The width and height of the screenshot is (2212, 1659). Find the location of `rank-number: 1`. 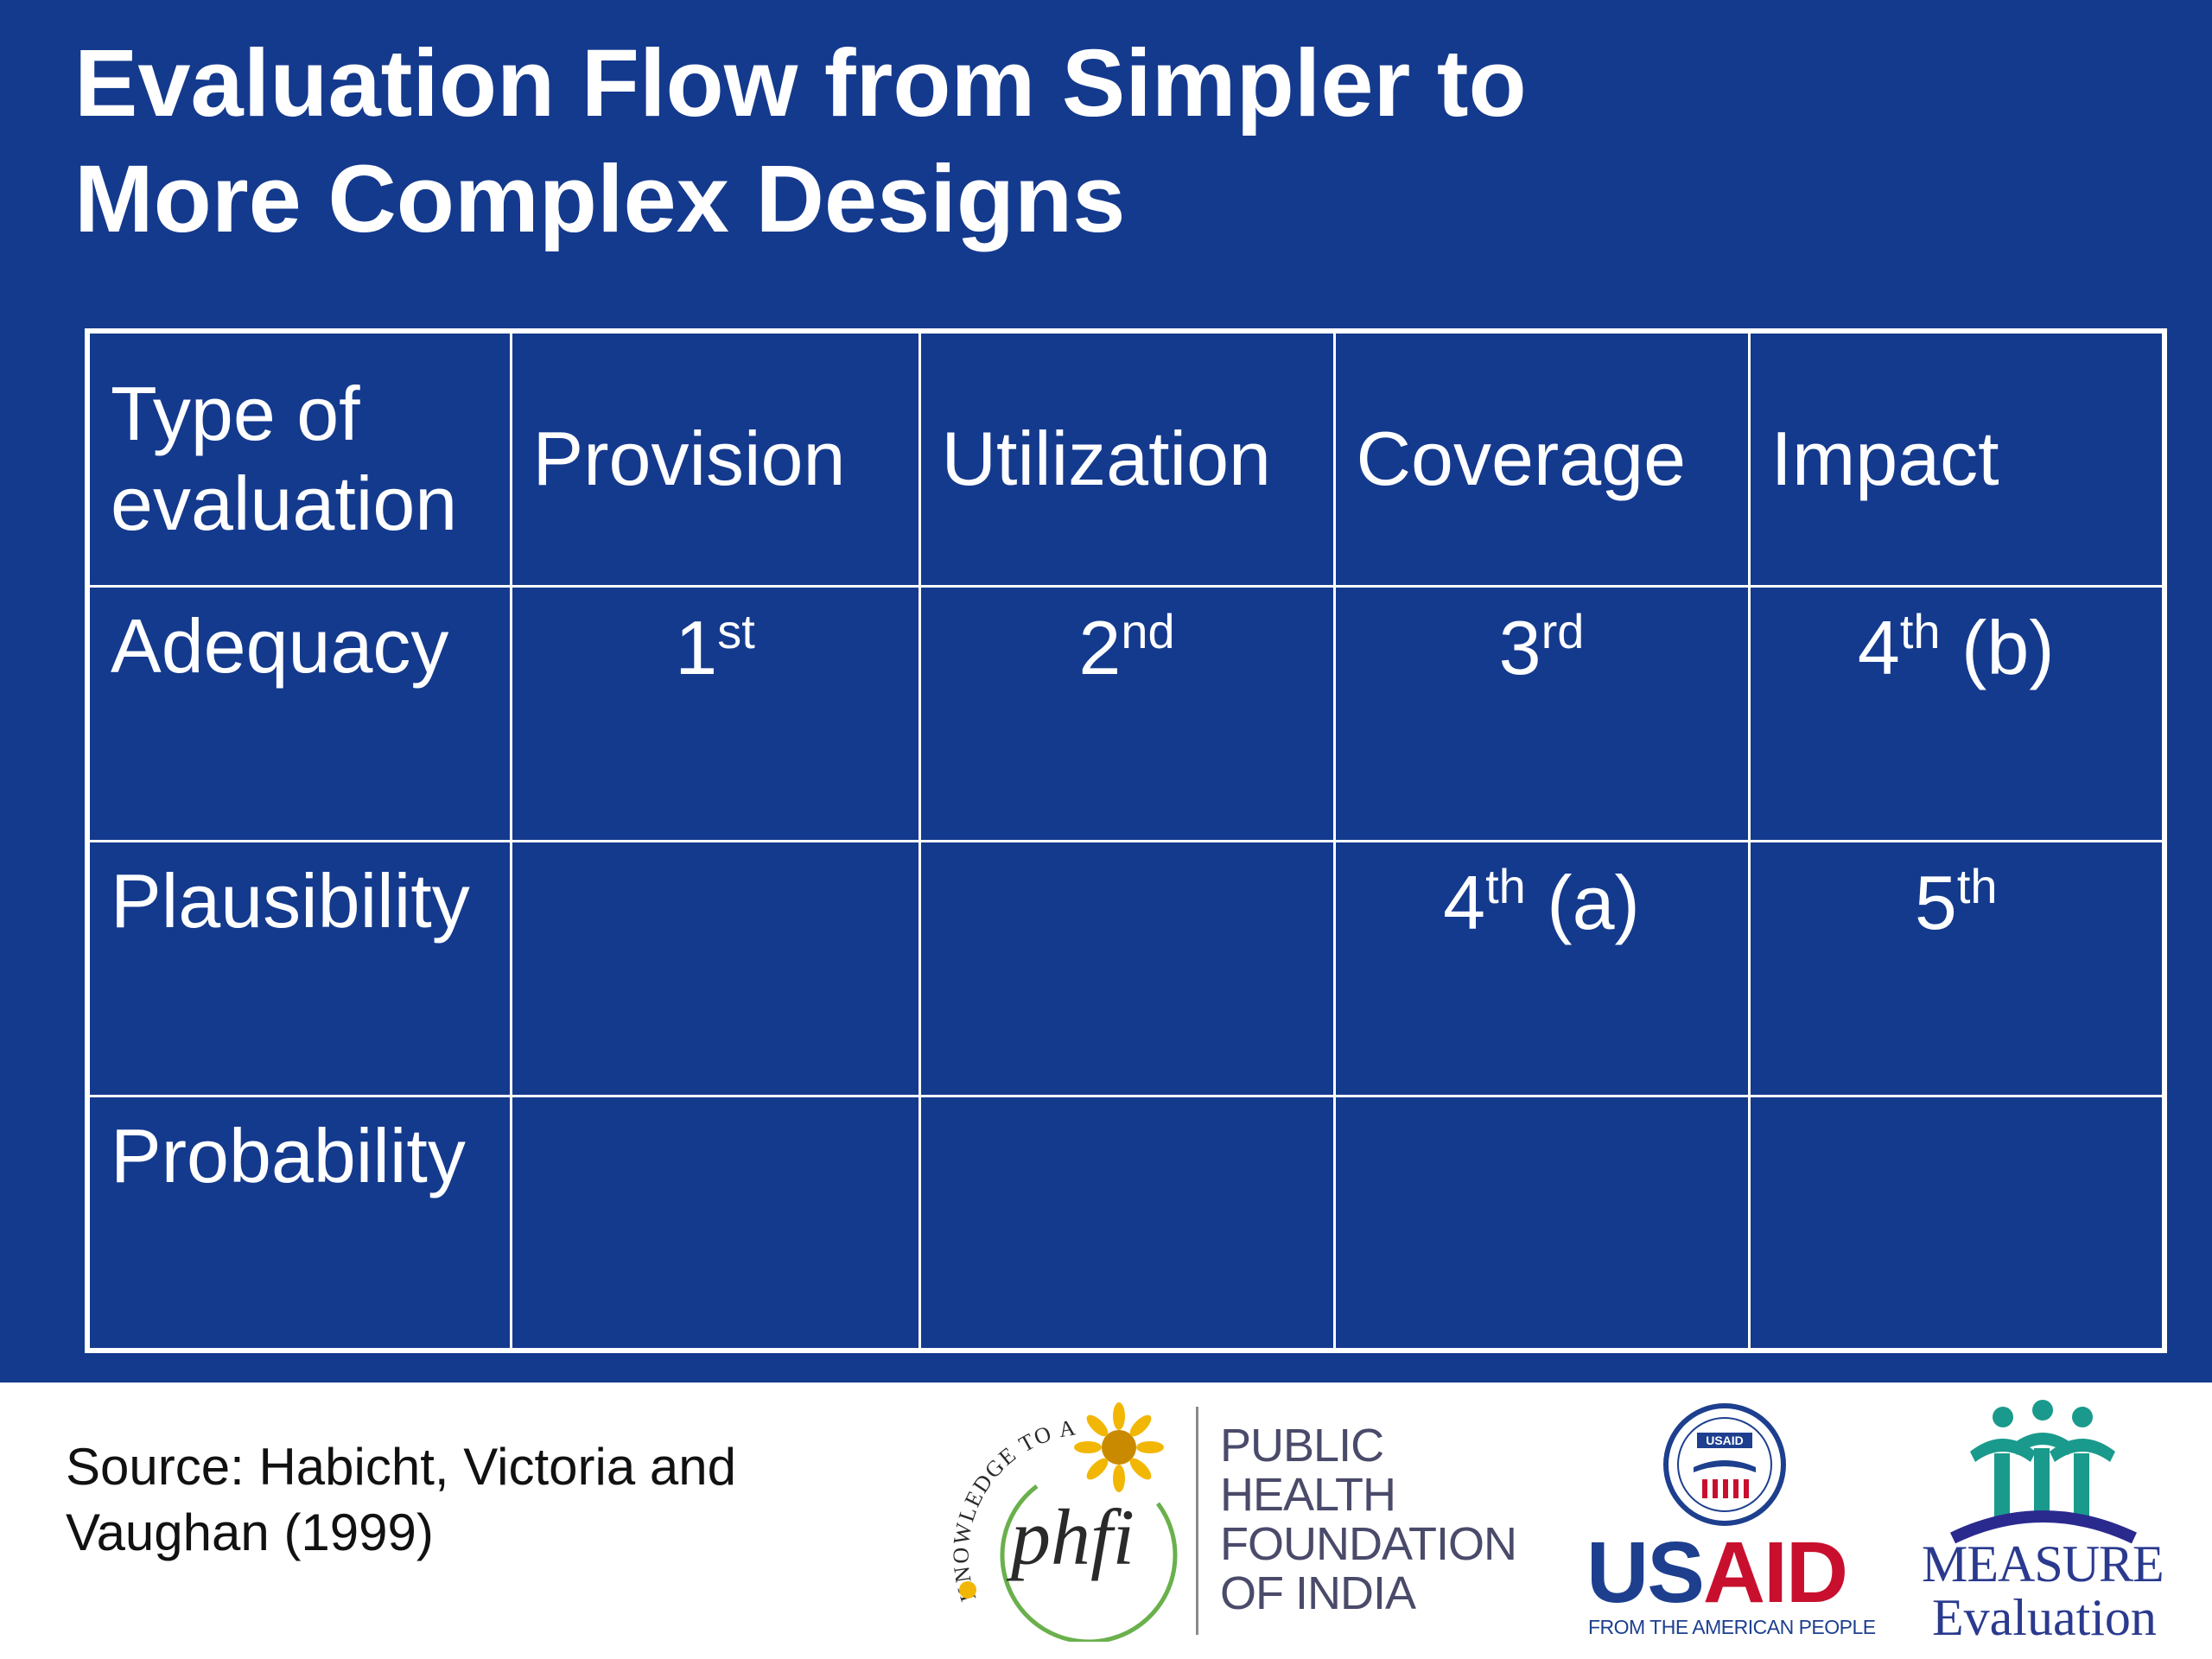

rank-number: 1 is located at coordinates (696, 647).